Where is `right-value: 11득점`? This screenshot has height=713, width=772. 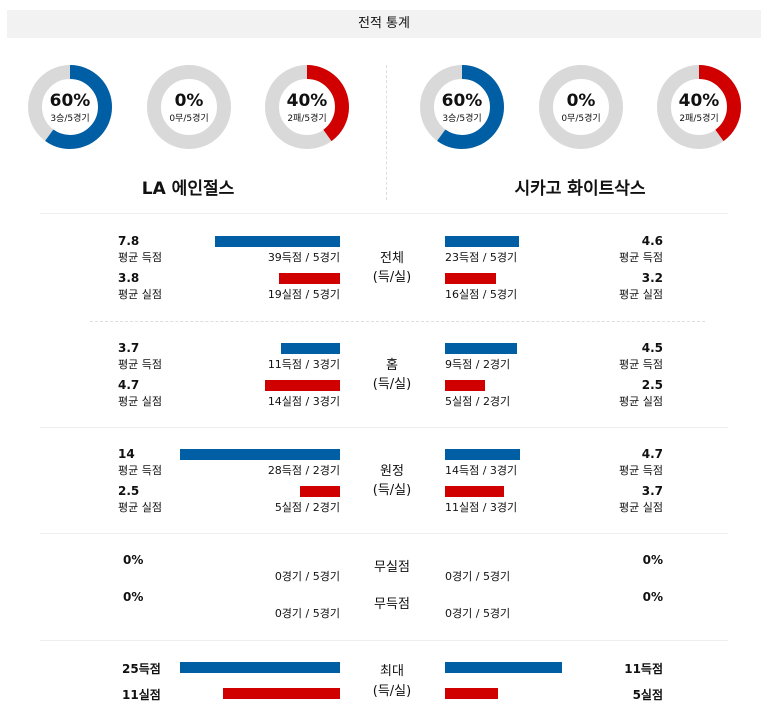
right-value: 11득점 is located at coordinates (643, 669).